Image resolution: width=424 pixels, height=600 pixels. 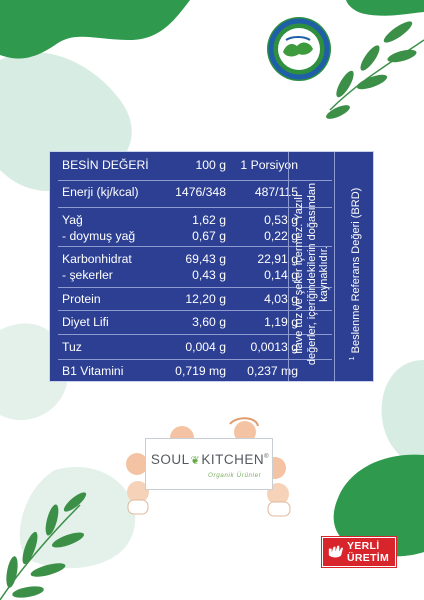 I want to click on brand-tagline: Organik Ürünler, so click(x=235, y=475).